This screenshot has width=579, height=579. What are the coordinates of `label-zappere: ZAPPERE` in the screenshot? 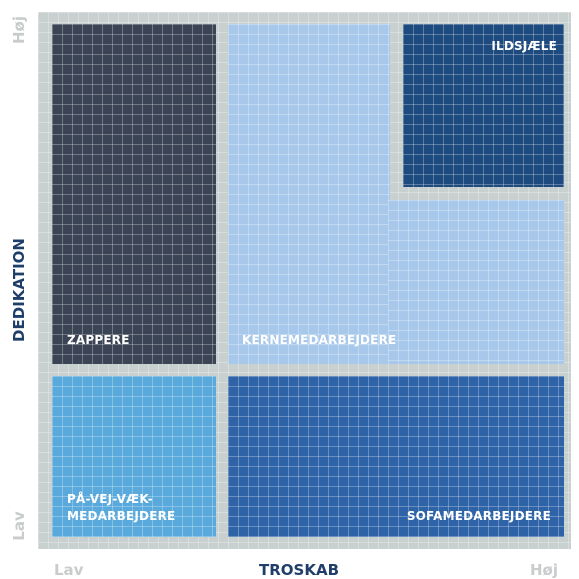 It's located at (98, 340).